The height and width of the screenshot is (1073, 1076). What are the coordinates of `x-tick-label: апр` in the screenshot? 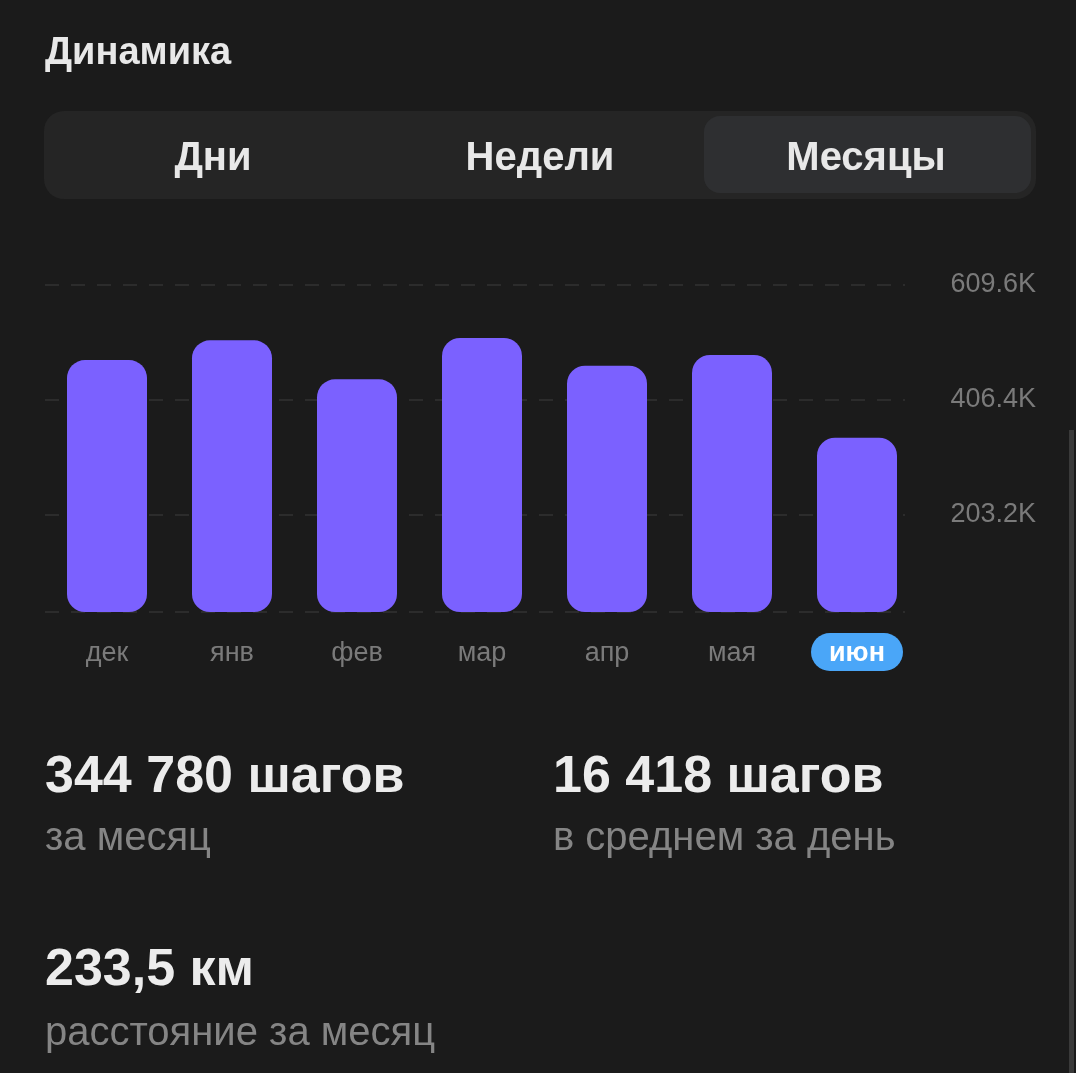 It's located at (607, 652).